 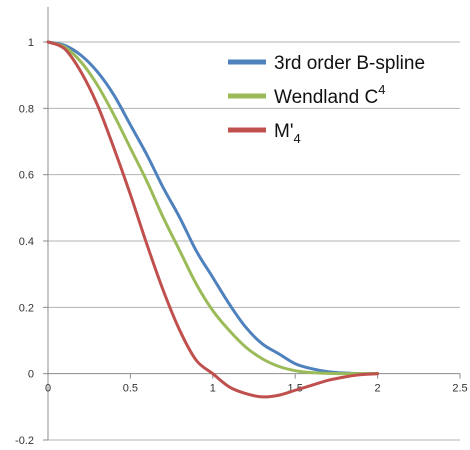 I want to click on legend-label-wendland-c4: Wendland C4, so click(x=329, y=95).